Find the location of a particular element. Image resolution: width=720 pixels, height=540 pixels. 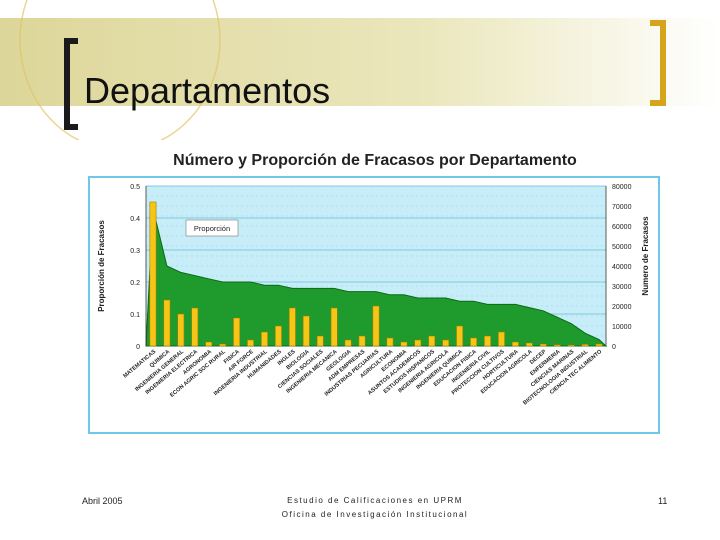

right-tick-label: 0 is located at coordinates (614, 347).